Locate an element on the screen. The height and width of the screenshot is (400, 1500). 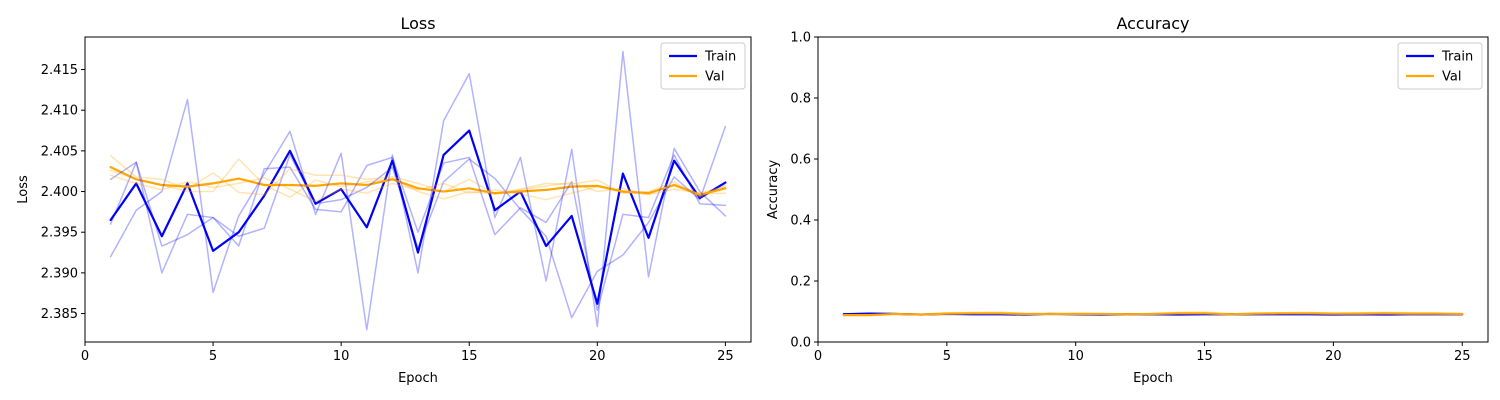
series-group is located at coordinates (1153, 314).